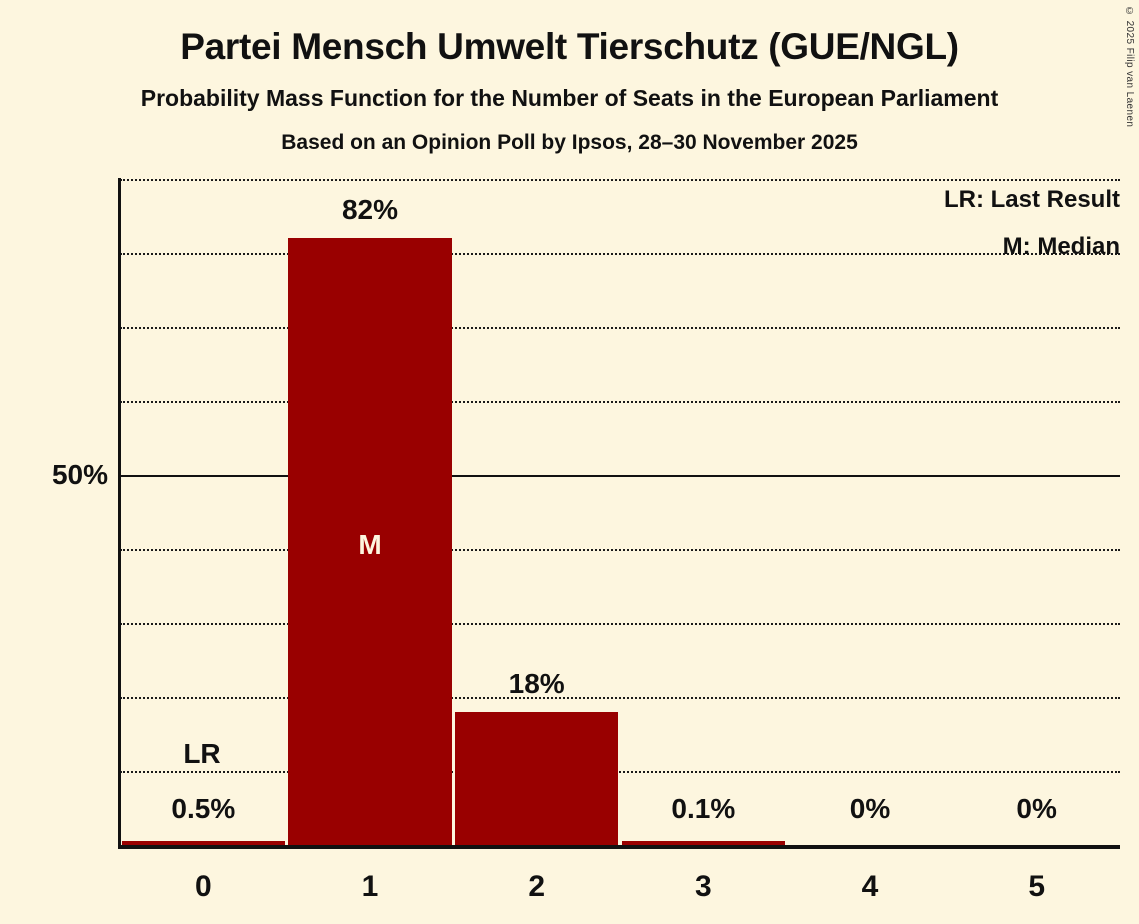 This screenshot has width=1139, height=924. What do you see at coordinates (1061, 246) in the screenshot?
I see `legend-entry-median: M: Median` at bounding box center [1061, 246].